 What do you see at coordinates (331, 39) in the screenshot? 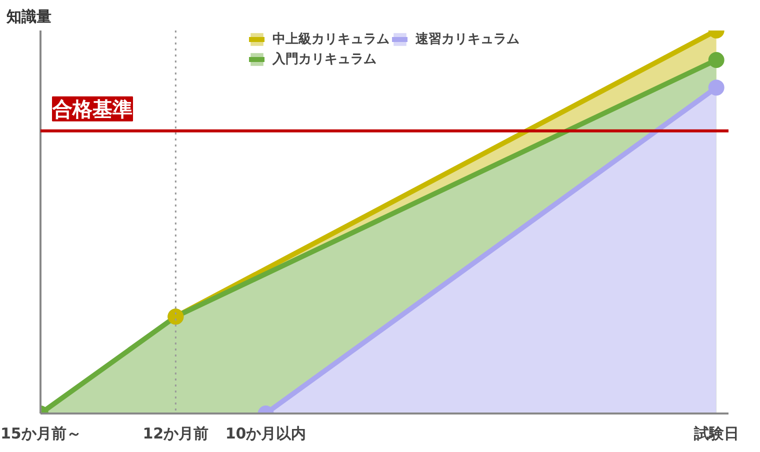
I see `legend-label: 中上級カリキュラム` at bounding box center [331, 39].